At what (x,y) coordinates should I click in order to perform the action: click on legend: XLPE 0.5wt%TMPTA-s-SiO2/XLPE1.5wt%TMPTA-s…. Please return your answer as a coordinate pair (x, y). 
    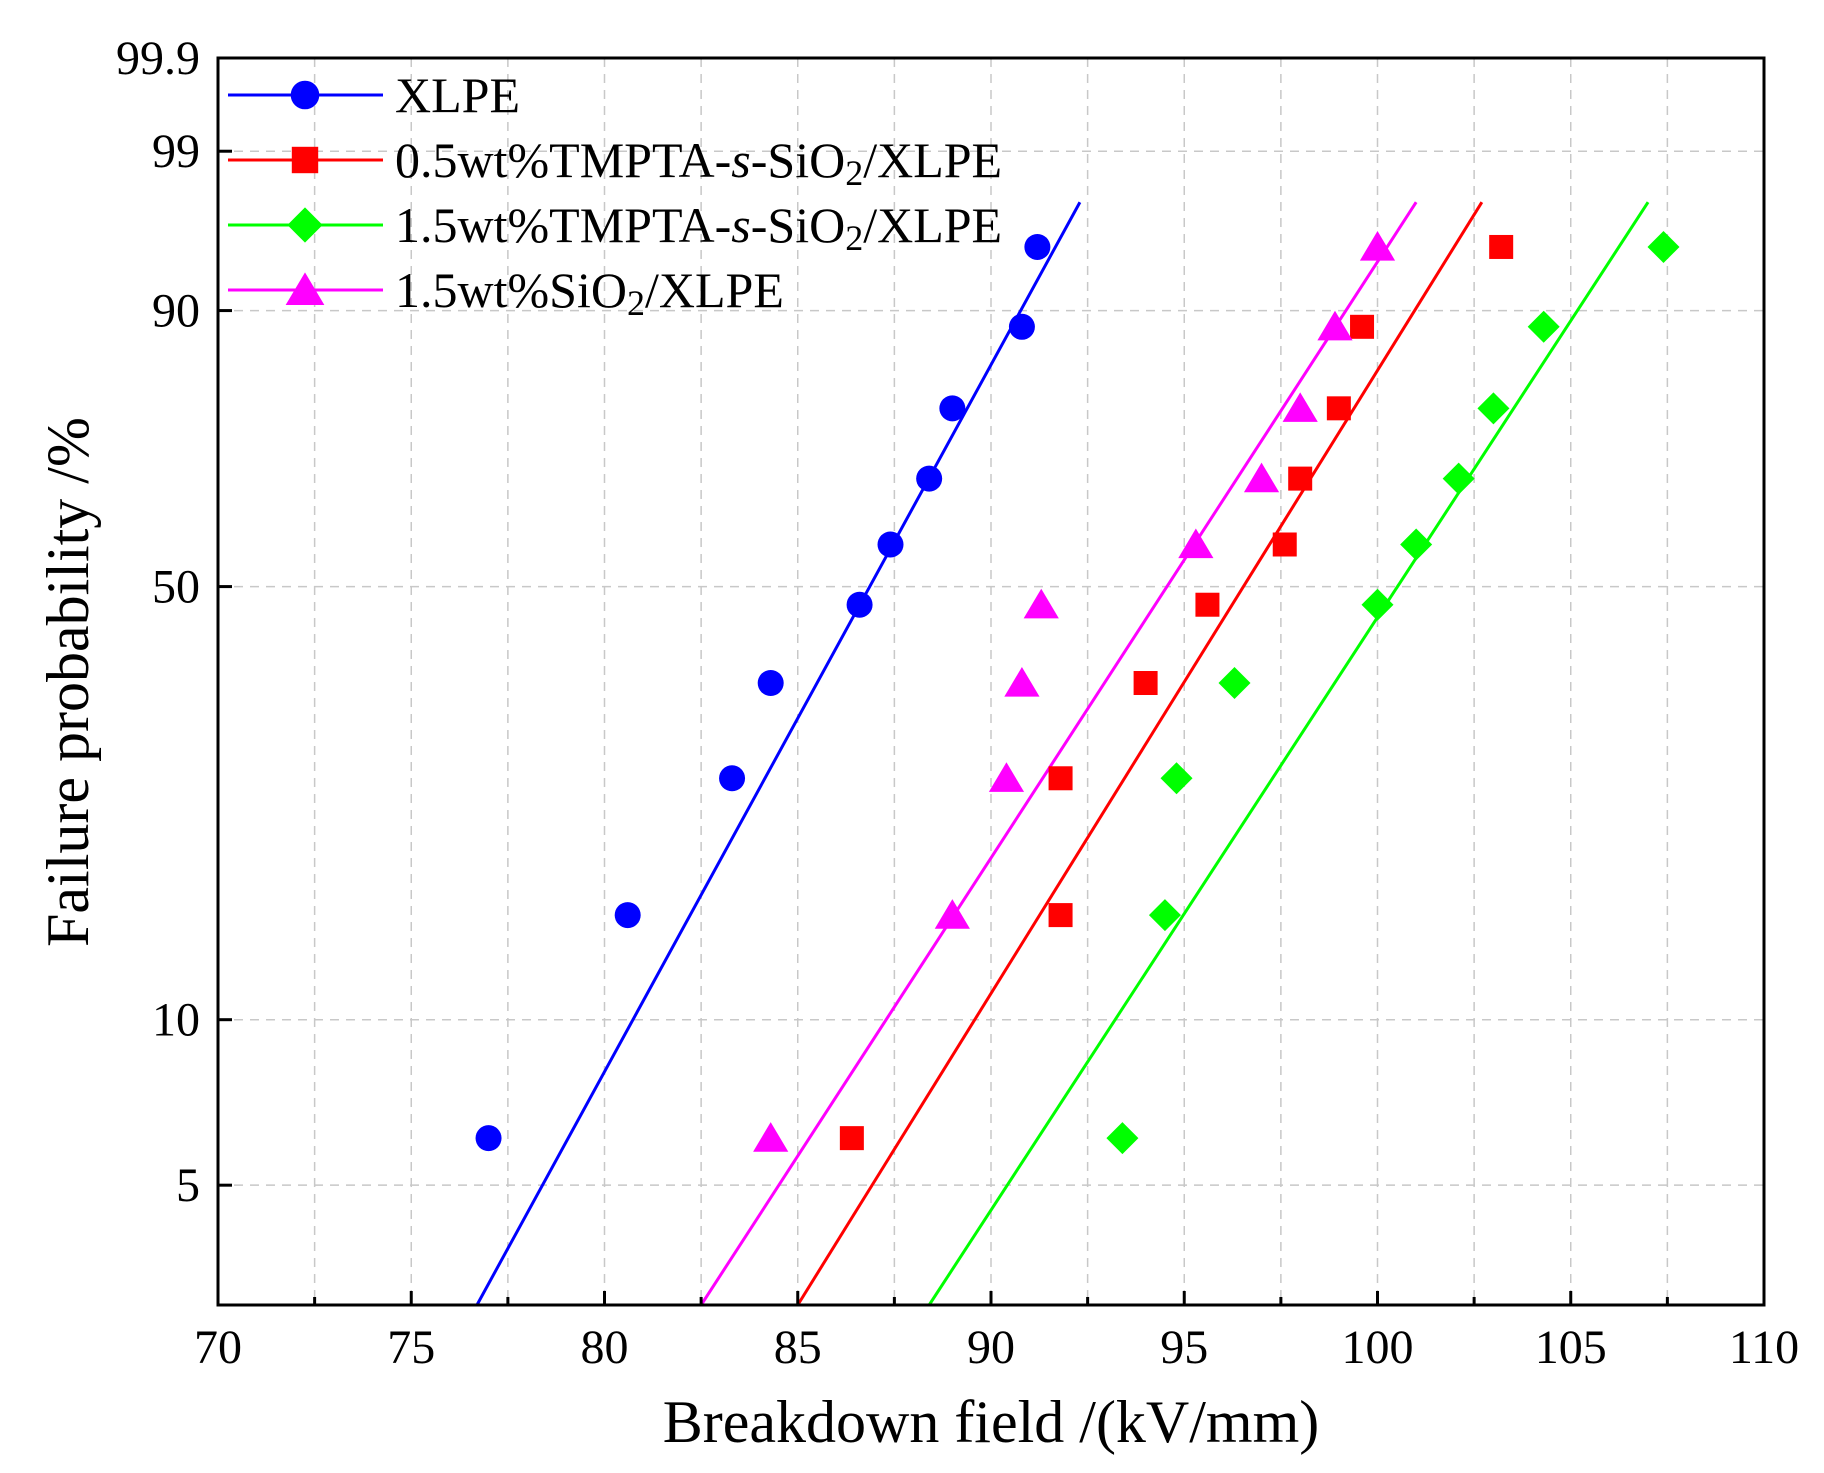
    Looking at the image, I should click on (615, 195).